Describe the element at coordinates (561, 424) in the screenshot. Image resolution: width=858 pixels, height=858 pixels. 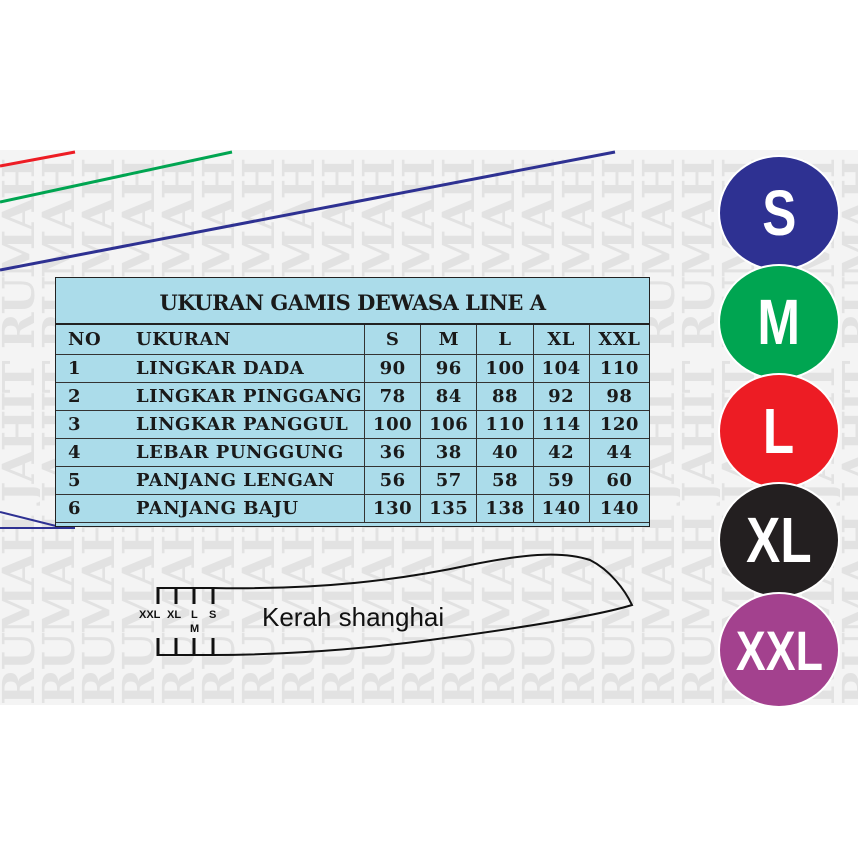
I see `size-value: 114` at that location.